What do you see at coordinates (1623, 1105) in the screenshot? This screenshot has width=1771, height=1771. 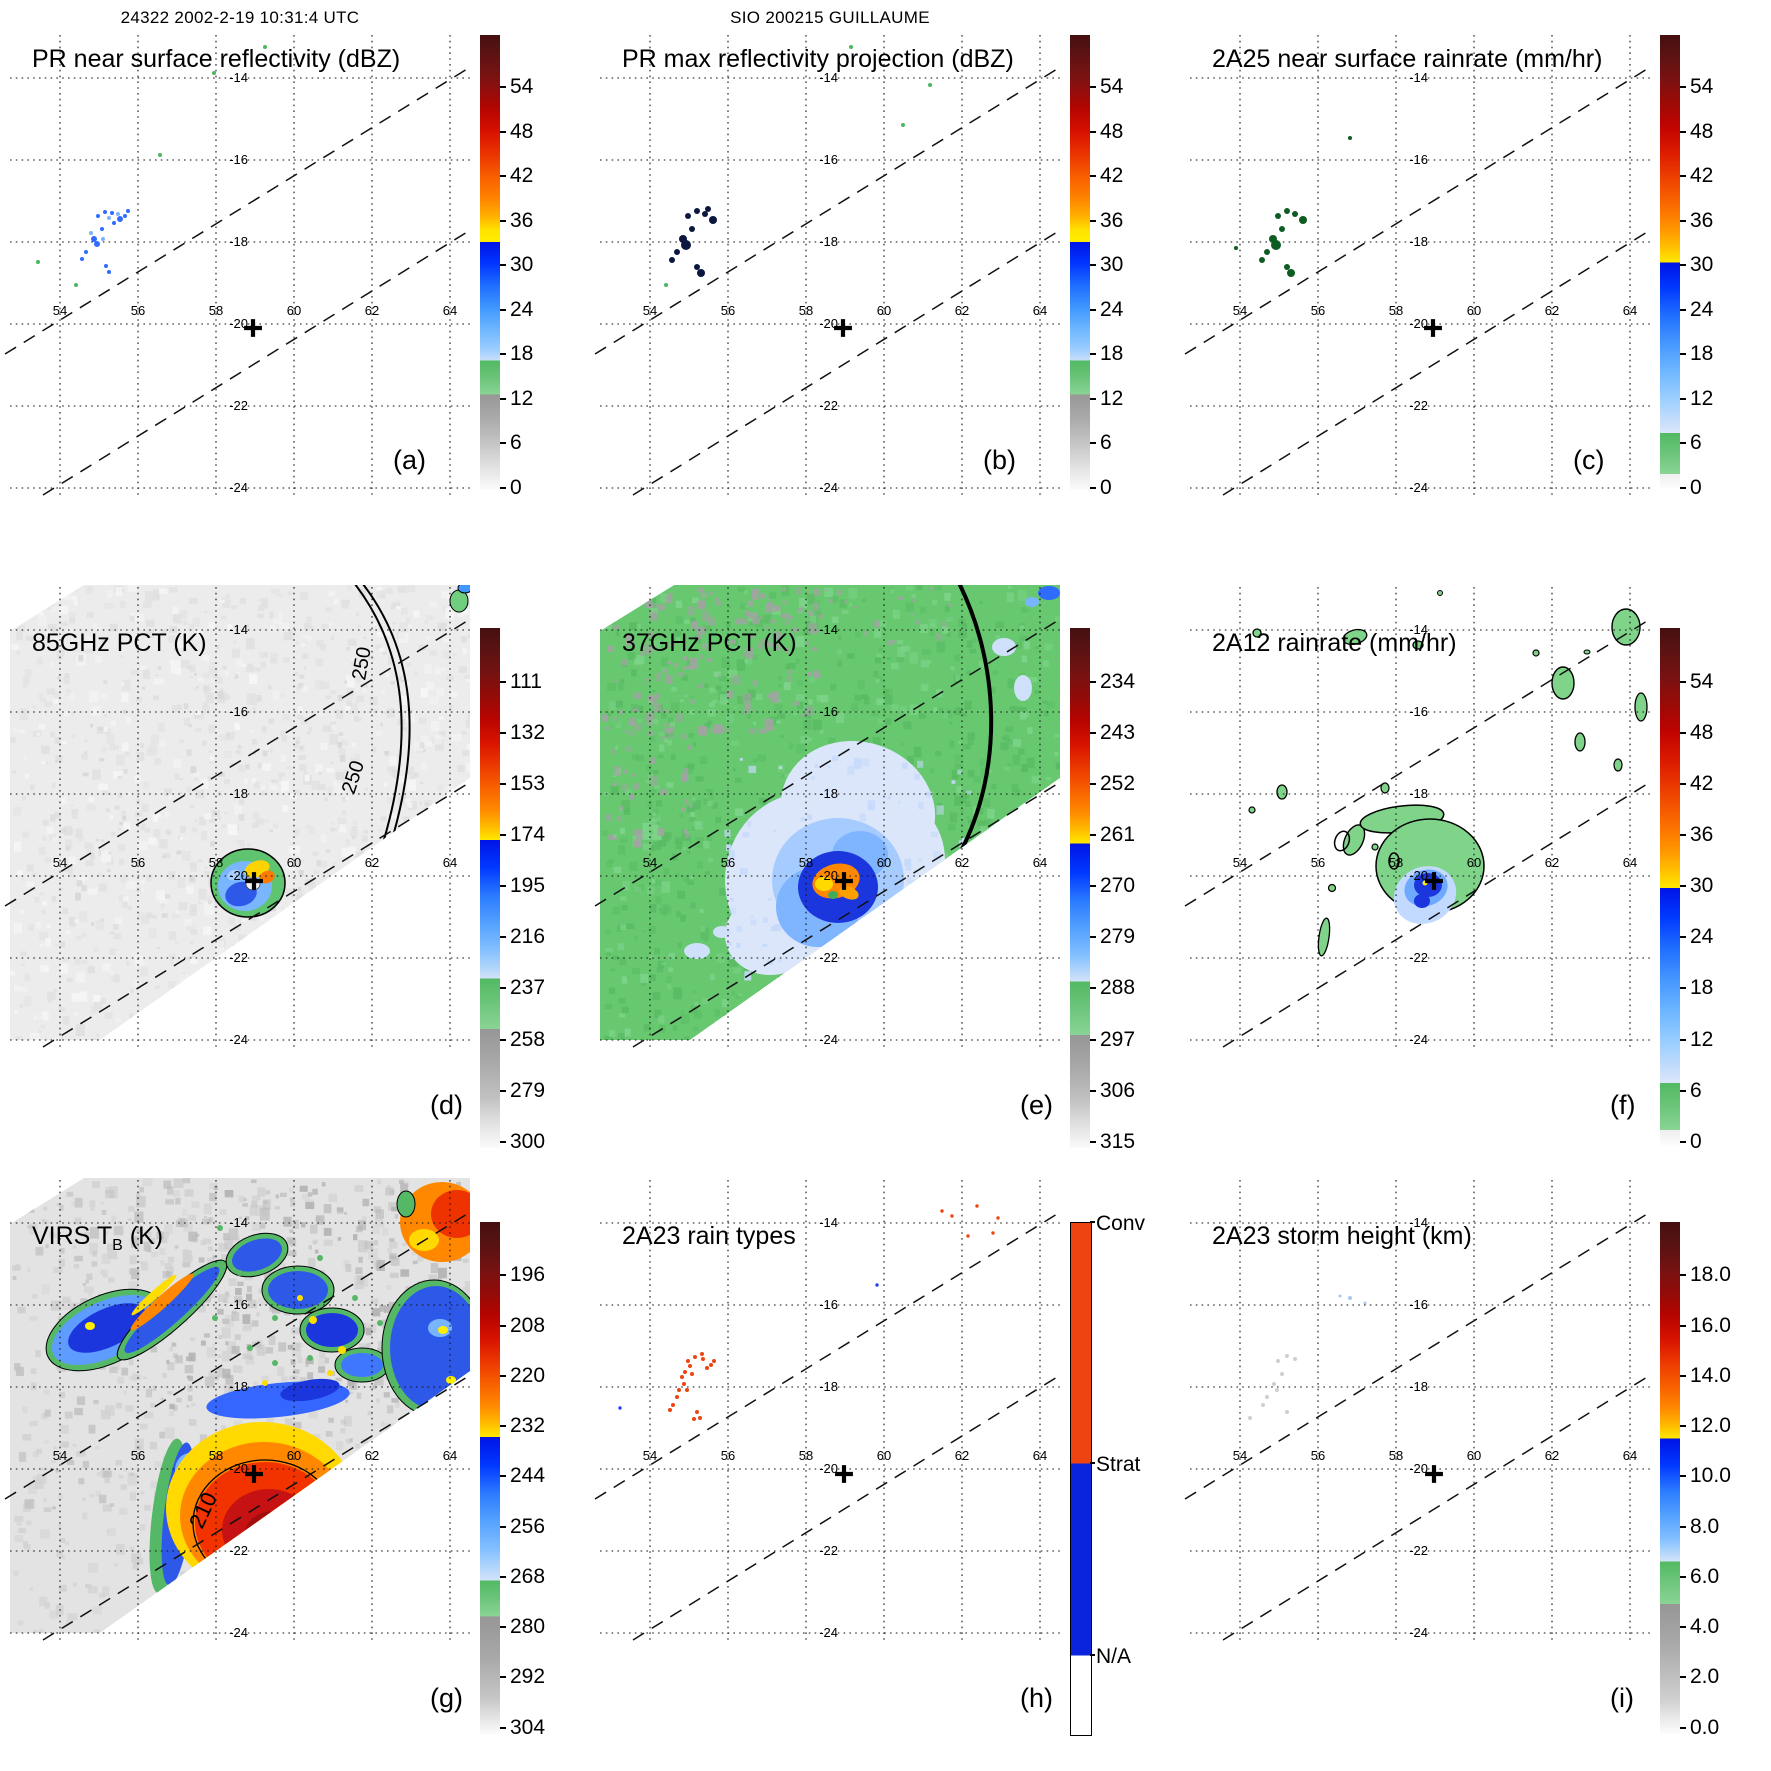 I see `panel-letter: (f)` at bounding box center [1623, 1105].